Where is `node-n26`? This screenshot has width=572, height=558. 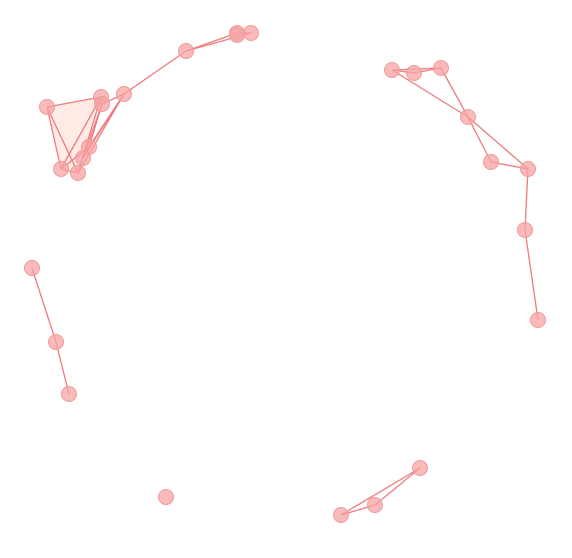 node-n26 is located at coordinates (166, 497).